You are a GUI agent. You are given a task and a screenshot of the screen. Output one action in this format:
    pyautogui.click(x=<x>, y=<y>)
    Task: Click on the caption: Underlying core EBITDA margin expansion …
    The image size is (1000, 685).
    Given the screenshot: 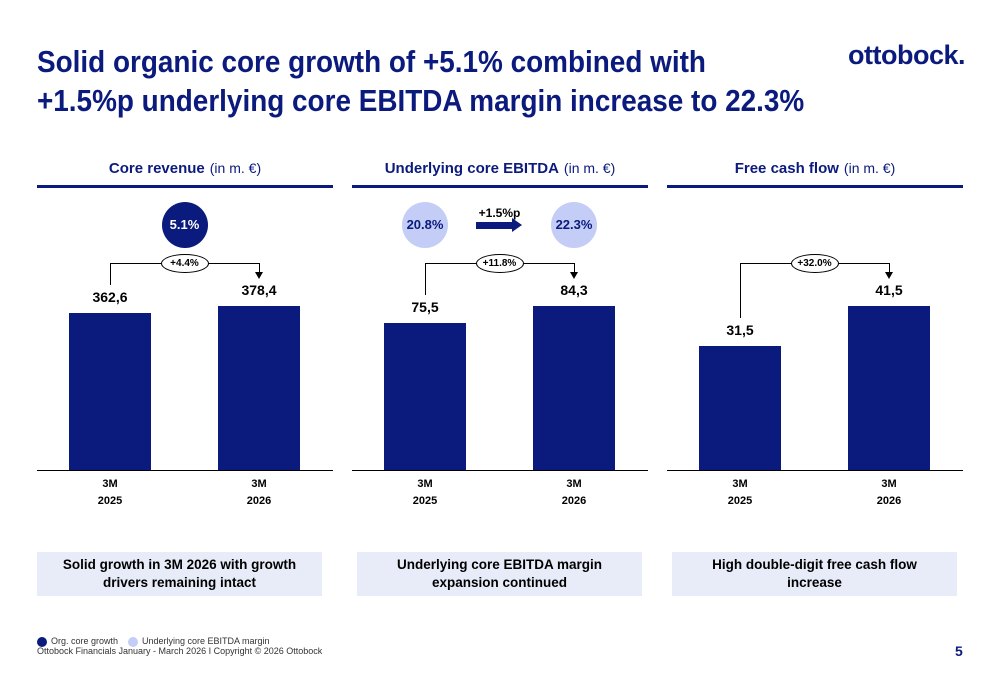 What is the action you would take?
    pyautogui.click(x=499, y=573)
    